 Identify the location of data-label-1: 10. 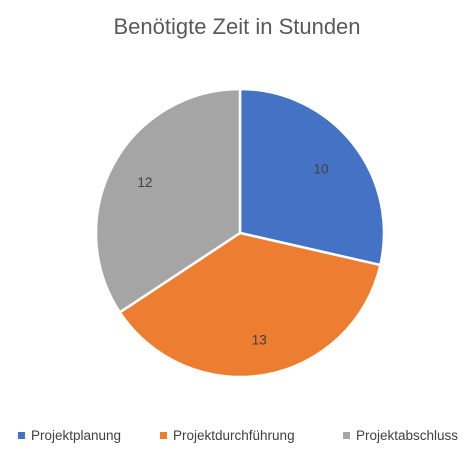
(321, 168).